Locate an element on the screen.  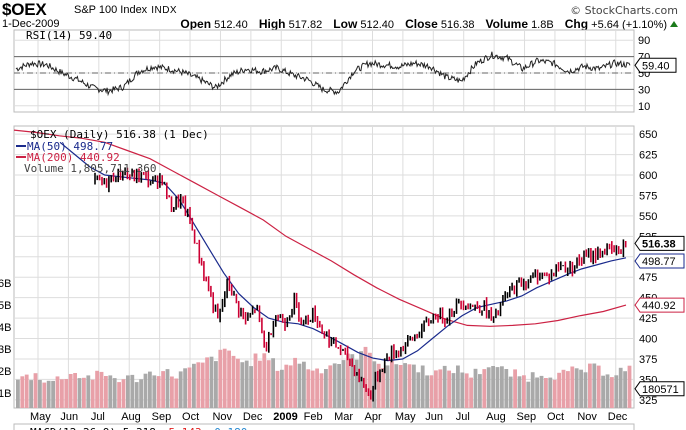
ma50-box is located at coordinates (659, 261).